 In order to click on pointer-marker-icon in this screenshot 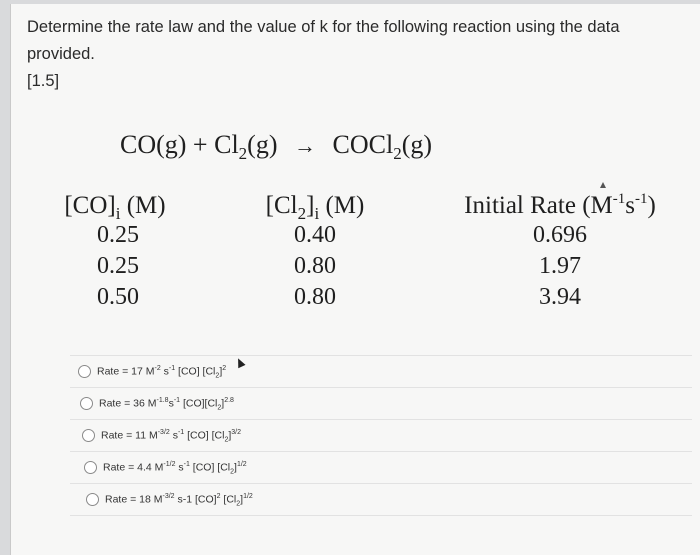, I will do `click(603, 185)`.